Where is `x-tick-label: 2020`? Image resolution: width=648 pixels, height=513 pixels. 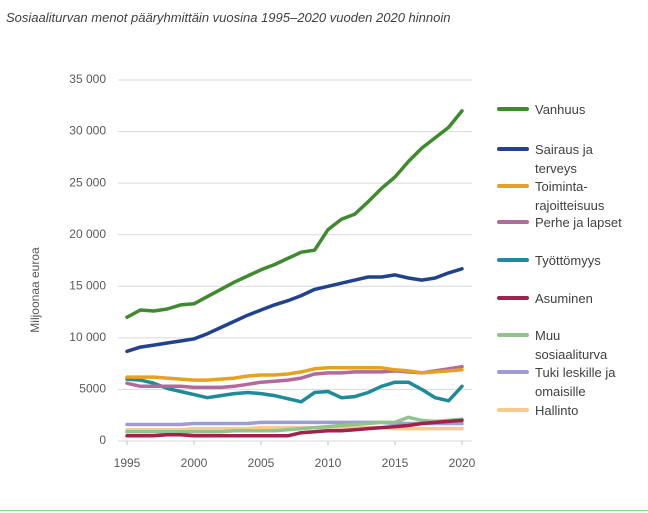 x-tick-label: 2020 is located at coordinates (462, 463).